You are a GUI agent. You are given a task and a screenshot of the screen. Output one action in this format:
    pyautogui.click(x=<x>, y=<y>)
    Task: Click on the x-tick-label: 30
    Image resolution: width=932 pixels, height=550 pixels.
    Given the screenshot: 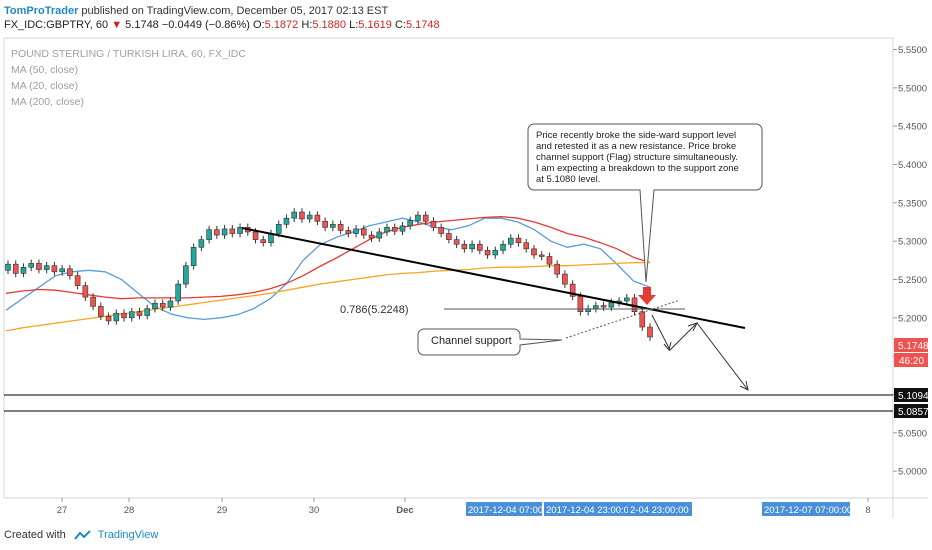 What is the action you would take?
    pyautogui.click(x=314, y=510)
    